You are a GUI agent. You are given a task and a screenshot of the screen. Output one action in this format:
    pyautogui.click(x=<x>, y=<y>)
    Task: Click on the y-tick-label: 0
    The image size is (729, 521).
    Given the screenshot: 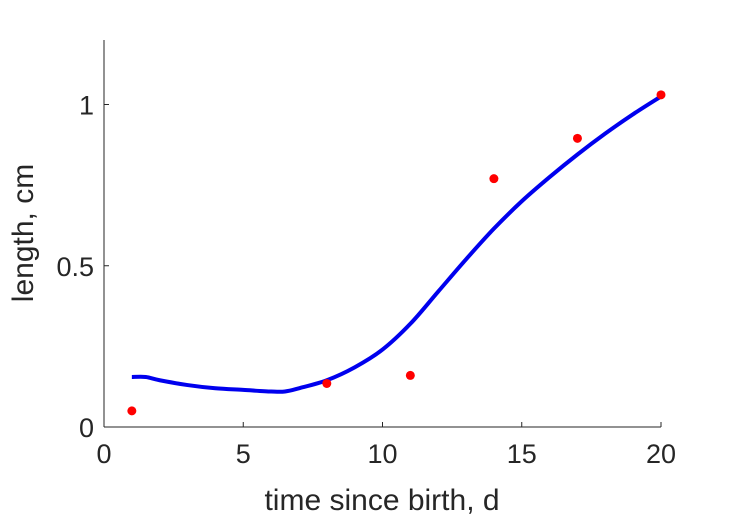 What is the action you would take?
    pyautogui.click(x=86, y=428)
    